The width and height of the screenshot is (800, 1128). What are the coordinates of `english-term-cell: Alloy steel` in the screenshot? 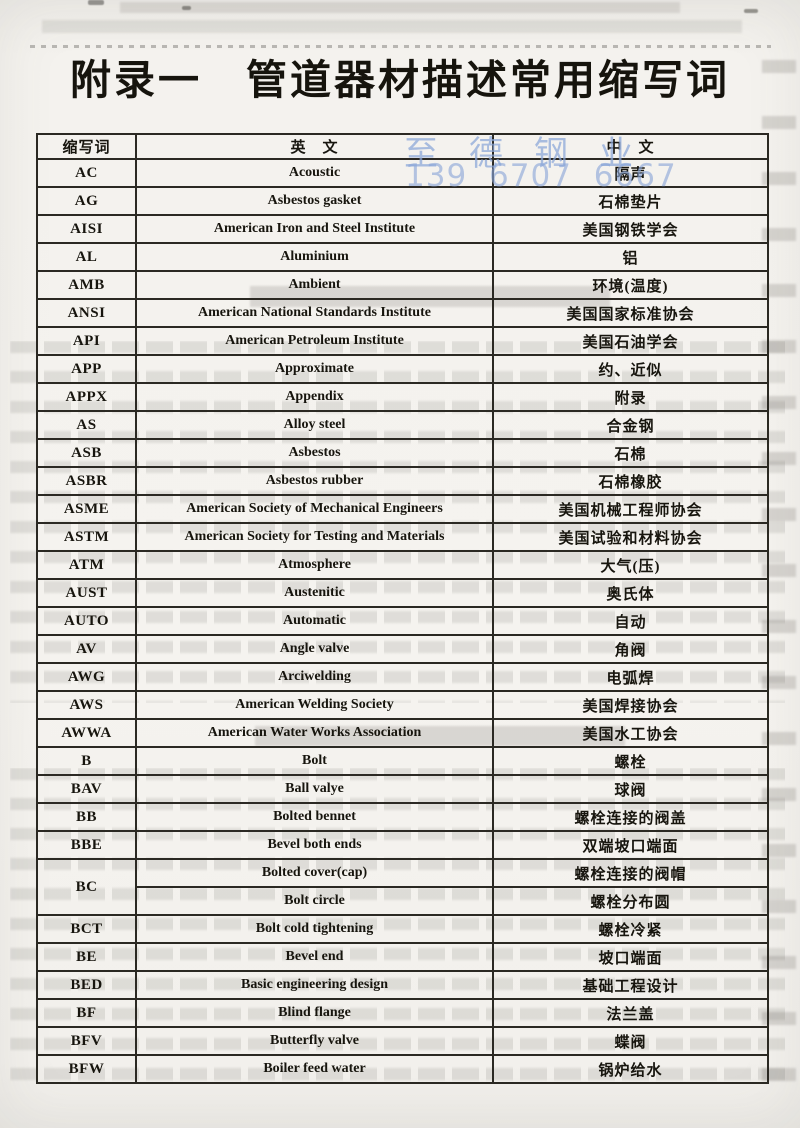 It's located at (314, 425).